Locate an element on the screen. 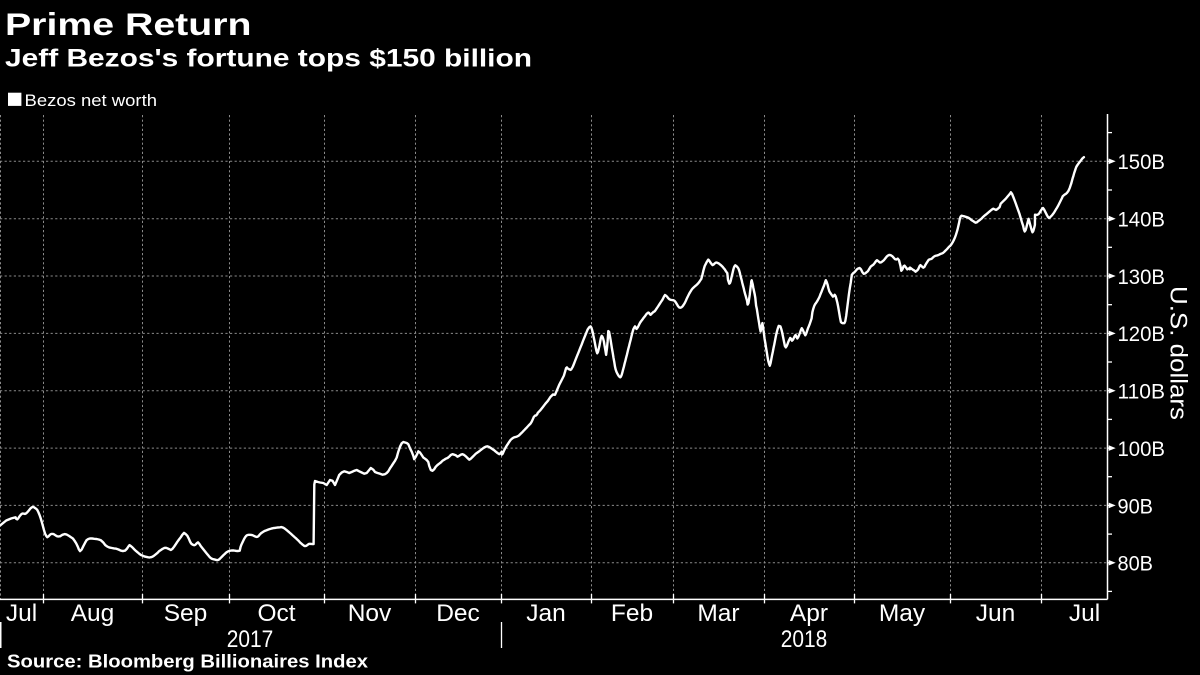 The image size is (1200, 675). svg-text: Nov is located at coordinates (370, 613).